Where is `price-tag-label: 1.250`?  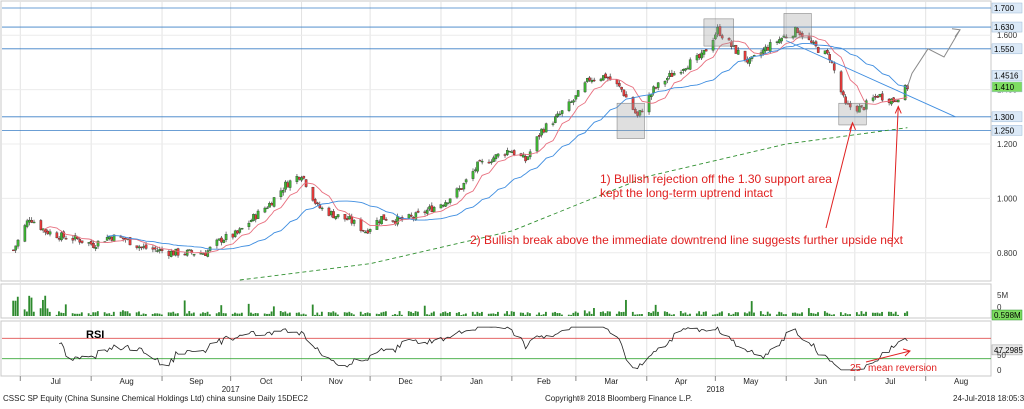
price-tag-label: 1.250 is located at coordinates (1004, 130).